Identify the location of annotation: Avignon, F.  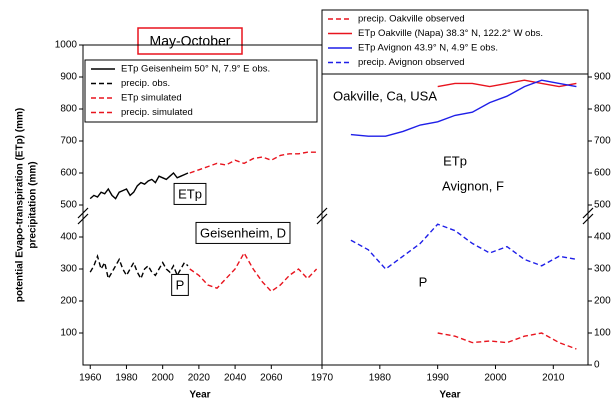
(473, 185).